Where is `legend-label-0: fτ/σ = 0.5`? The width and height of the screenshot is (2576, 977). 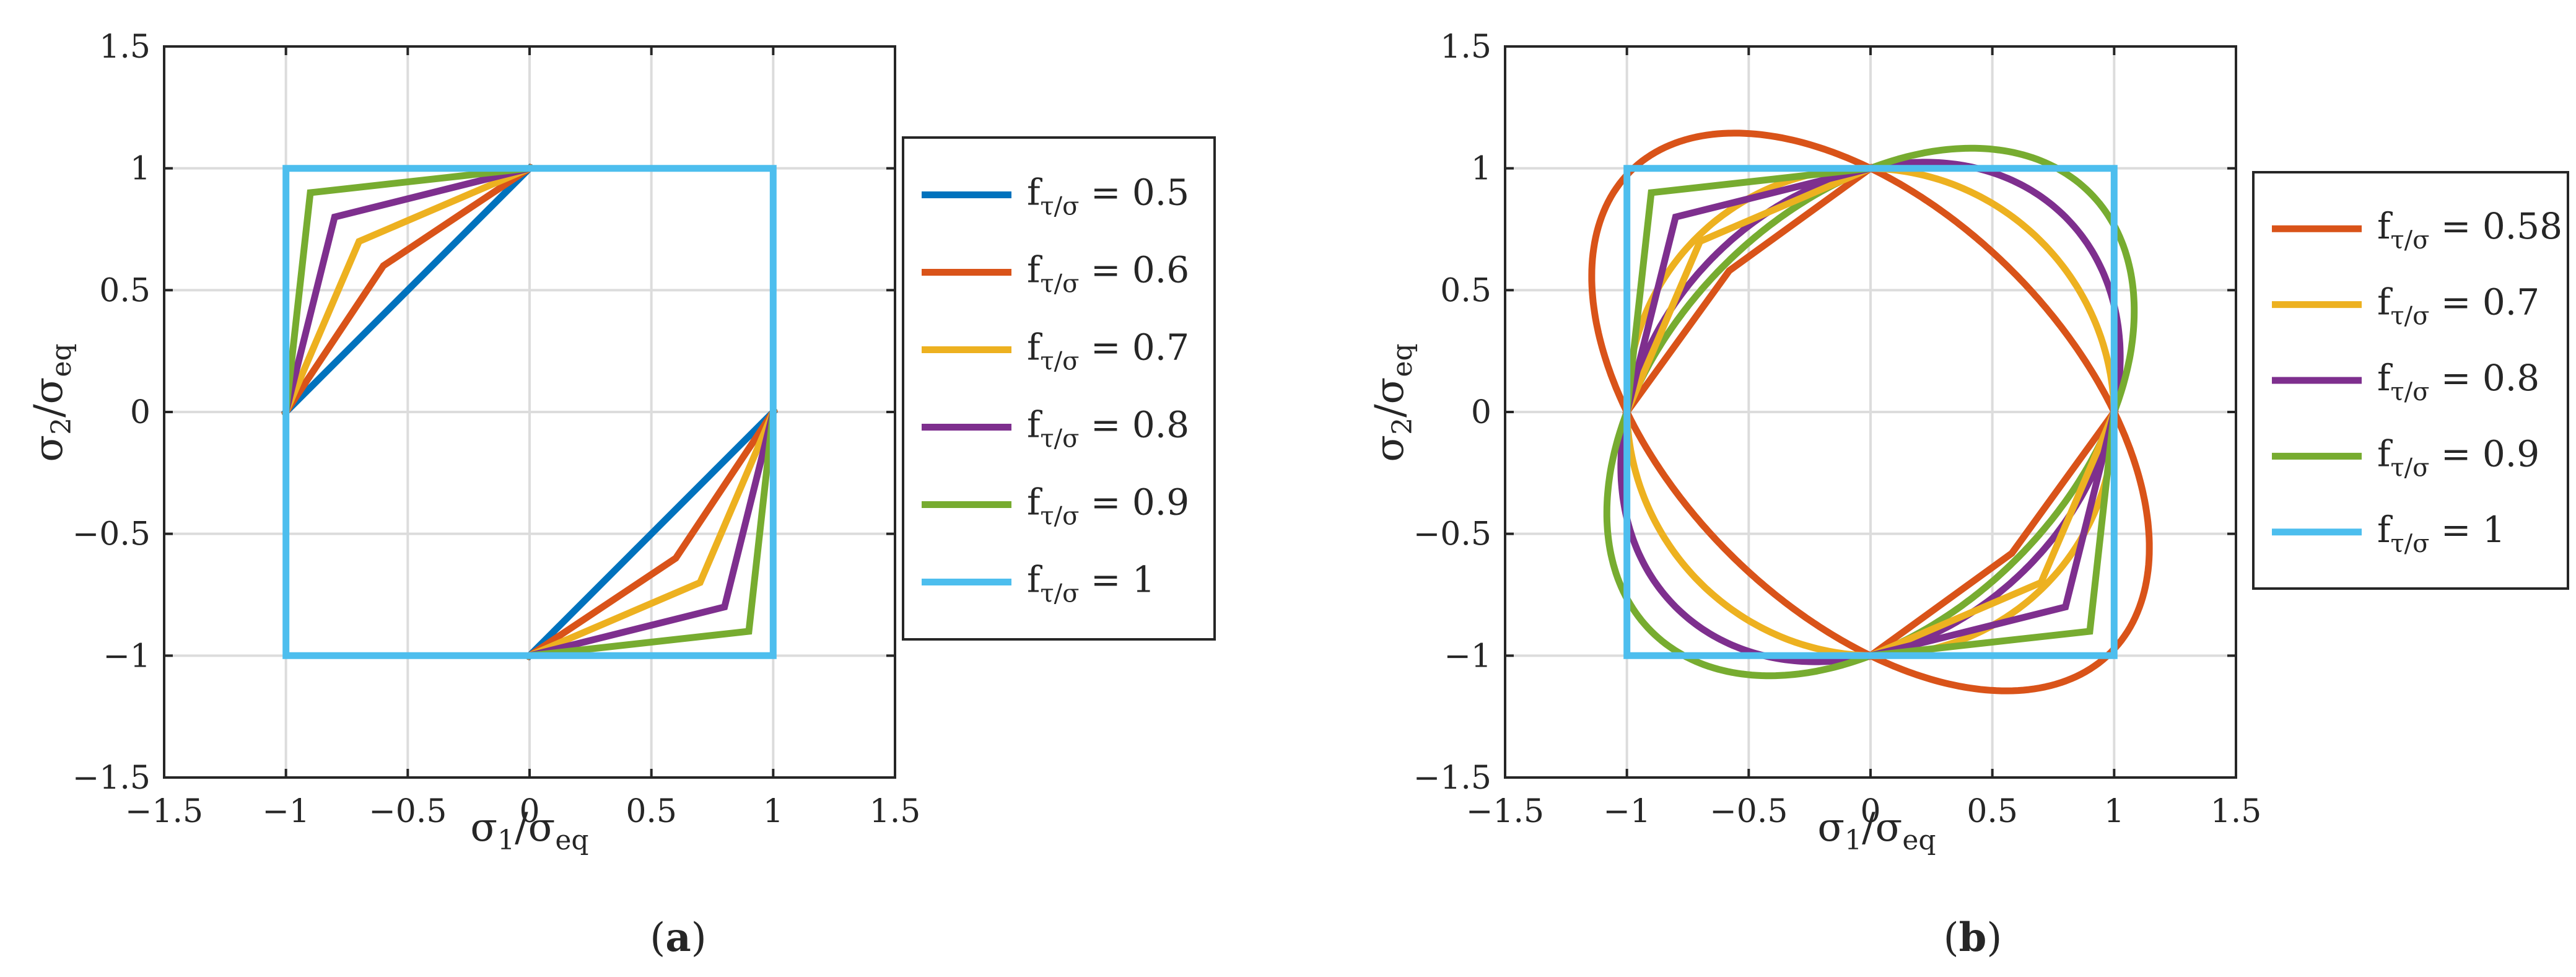 legend-label-0: fτ/σ = 0.5 is located at coordinates (1108, 196).